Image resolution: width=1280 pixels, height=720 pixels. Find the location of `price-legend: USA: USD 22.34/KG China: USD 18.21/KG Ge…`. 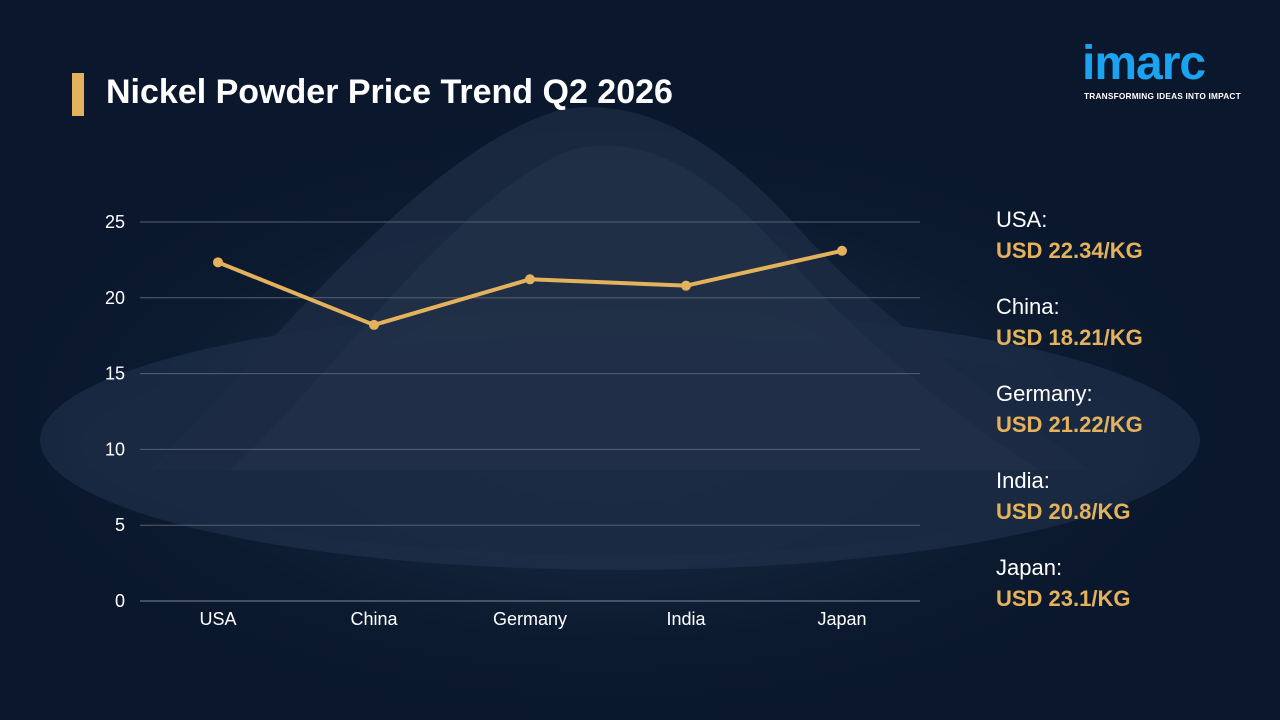

price-legend: USA: USD 22.34/KG China: USD 18.21/KG Ge… is located at coordinates (1126, 422).